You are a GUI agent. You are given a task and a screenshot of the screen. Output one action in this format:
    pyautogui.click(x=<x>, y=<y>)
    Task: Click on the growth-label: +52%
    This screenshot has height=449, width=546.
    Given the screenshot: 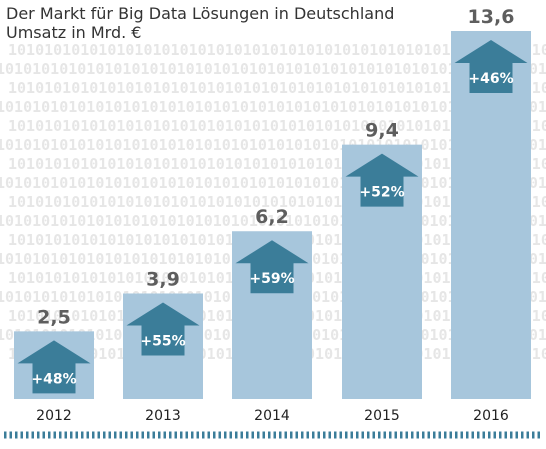 What is the action you would take?
    pyautogui.click(x=381, y=193)
    